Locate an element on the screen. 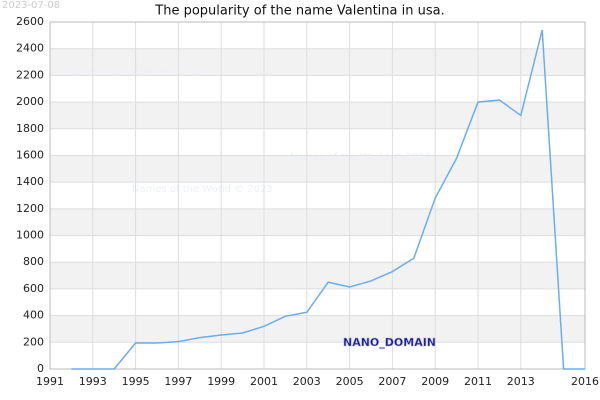 The height and width of the screenshot is (400, 600). x-tick-label: 2013 is located at coordinates (521, 381).